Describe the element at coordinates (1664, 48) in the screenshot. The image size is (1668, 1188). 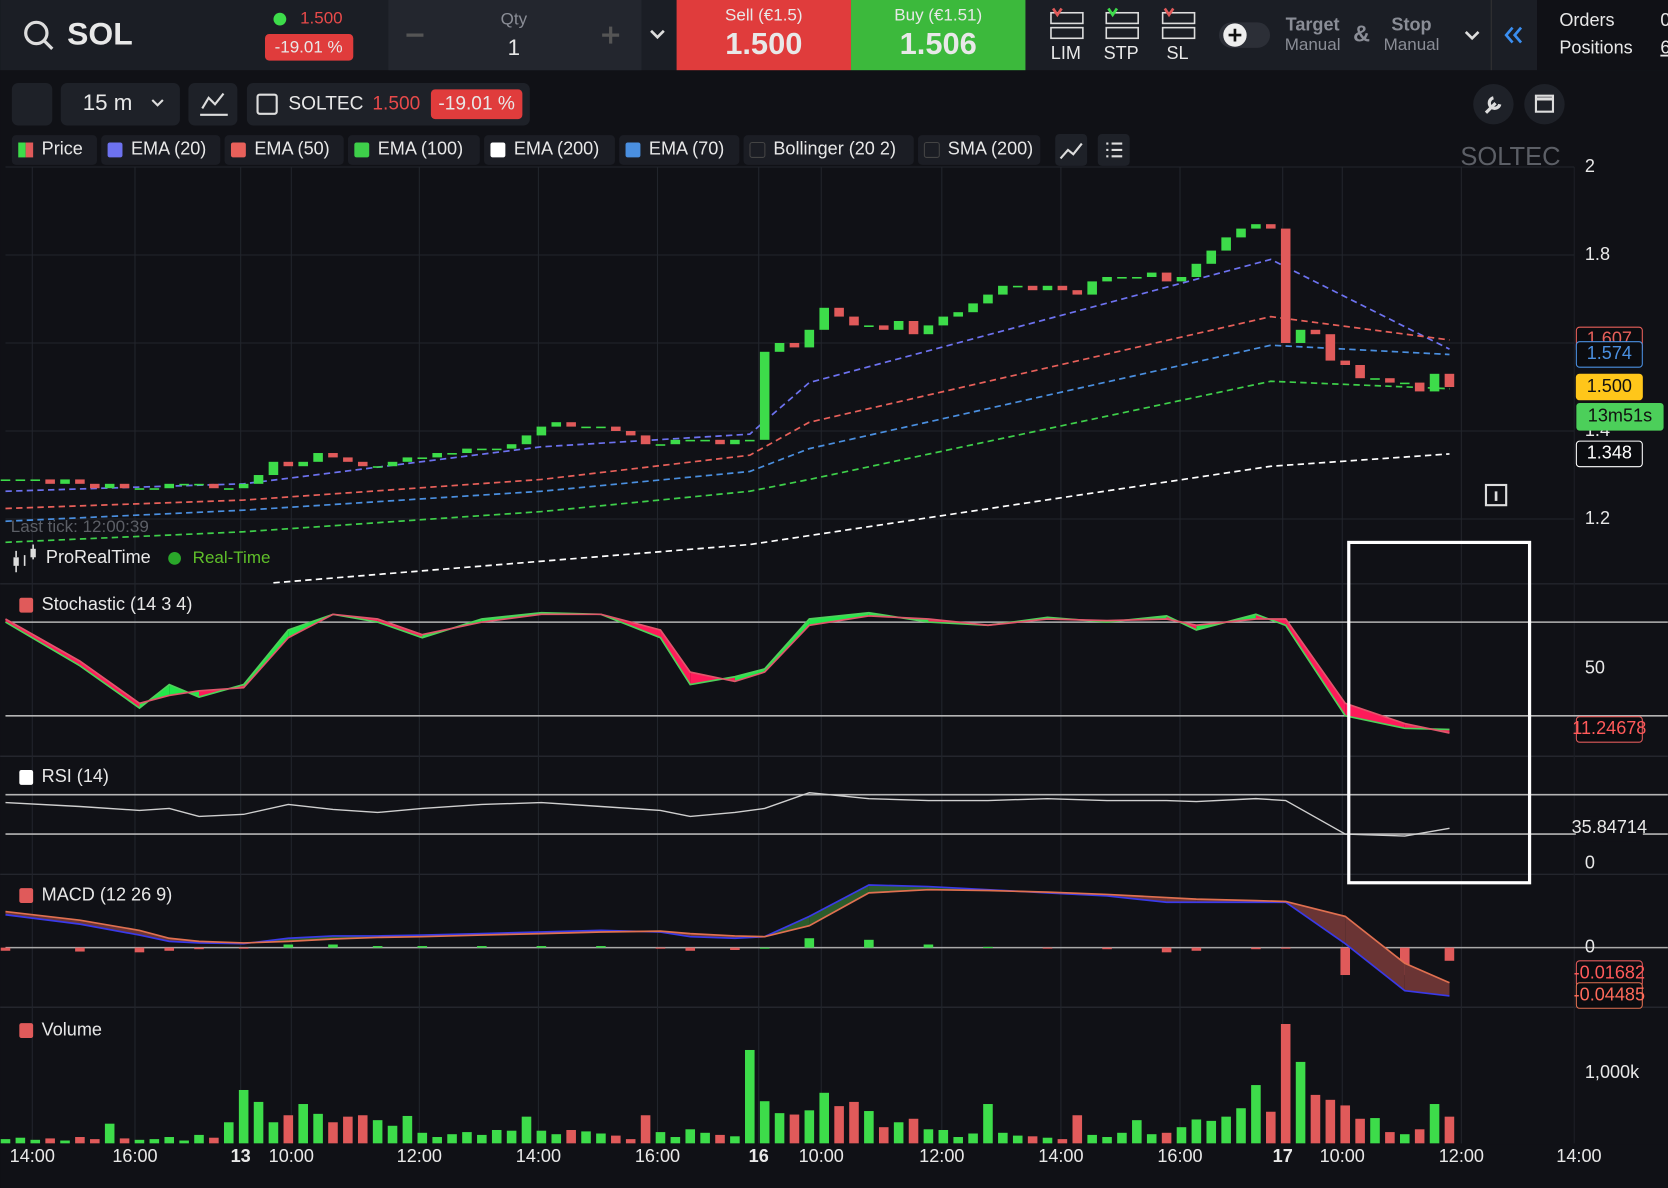
I see `positions-count: 6` at that location.